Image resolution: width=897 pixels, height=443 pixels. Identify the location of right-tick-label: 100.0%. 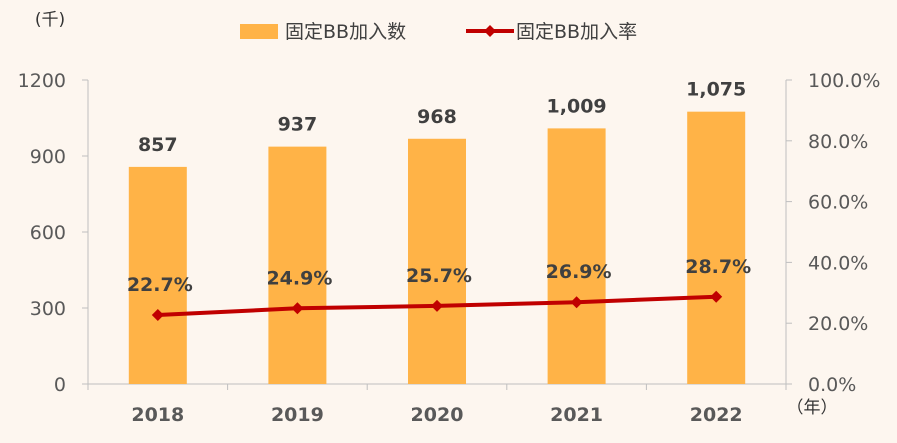
(844, 81).